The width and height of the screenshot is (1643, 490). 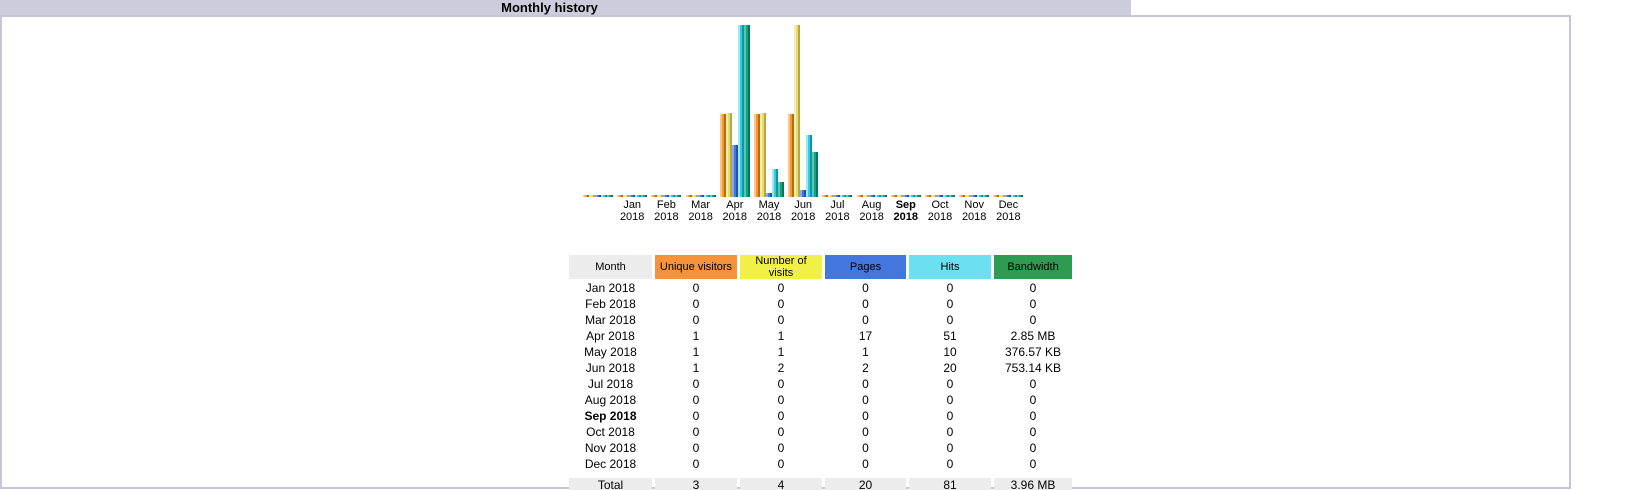 I want to click on column-header-pages: Pages, so click(x=865, y=267).